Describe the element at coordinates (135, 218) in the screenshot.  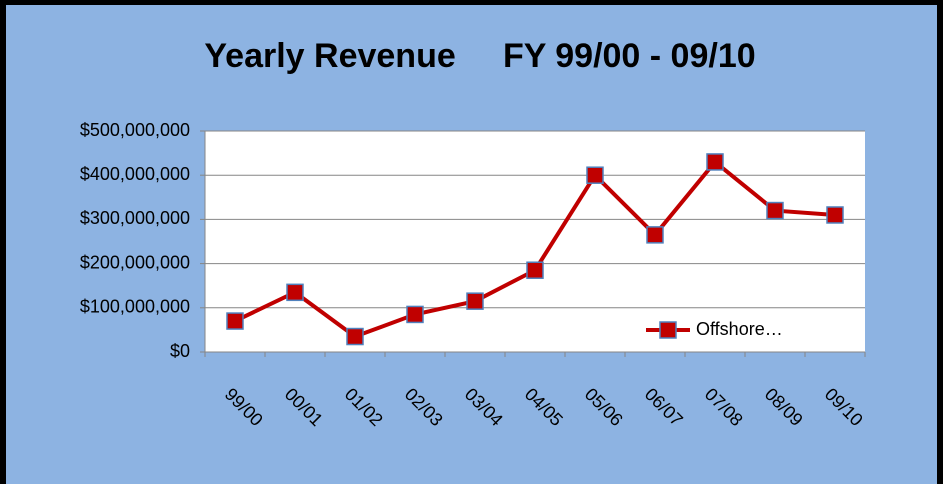
I see `y-tick-label: $300,000,000` at that location.